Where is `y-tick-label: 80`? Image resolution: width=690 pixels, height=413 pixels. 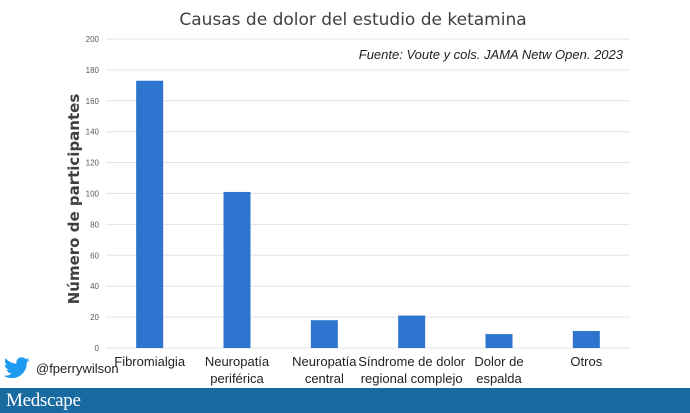
y-tick-label: 80 is located at coordinates (94, 224).